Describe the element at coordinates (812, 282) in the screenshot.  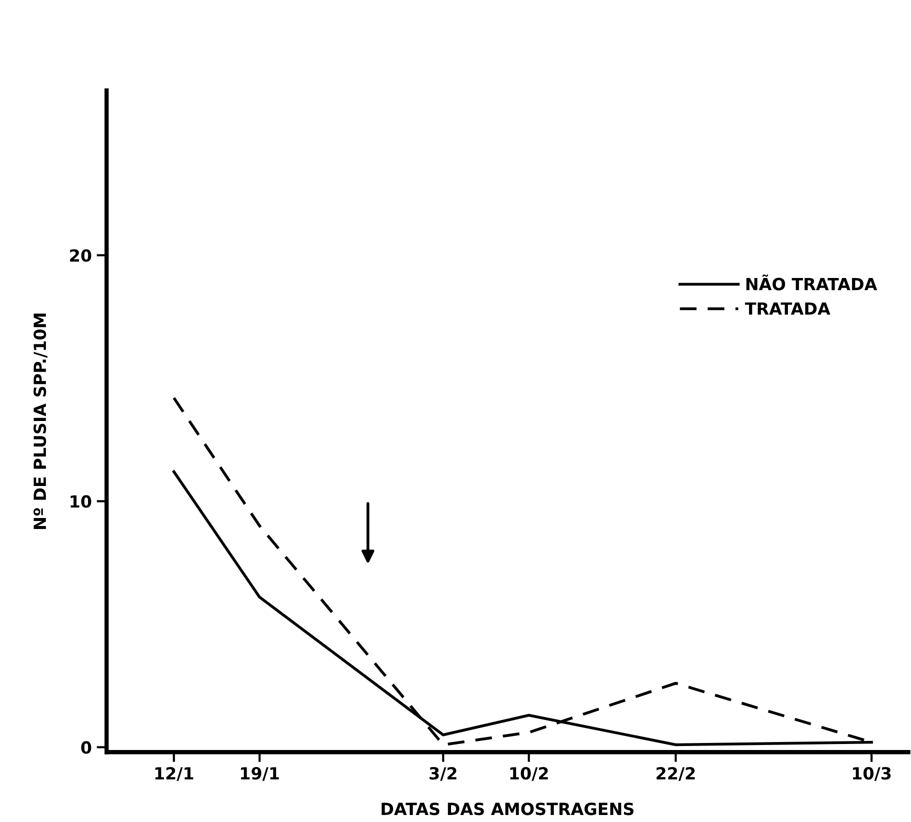
I see `legend-label: NÃO TRATADA` at that location.